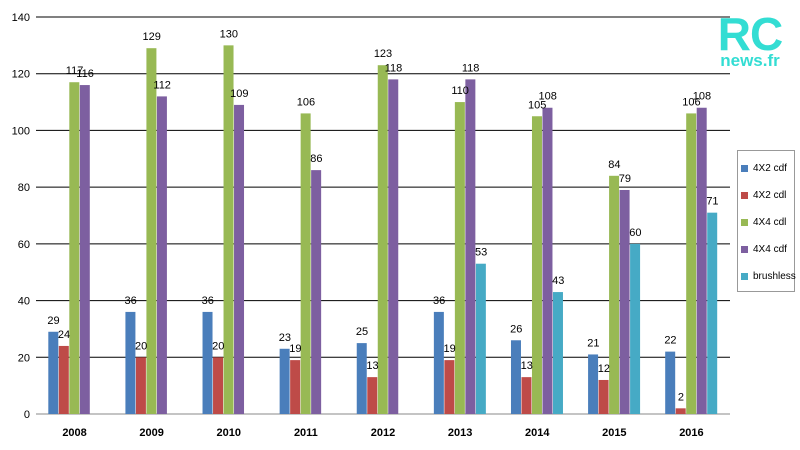  I want to click on x-category-label: 2009, so click(151, 433).